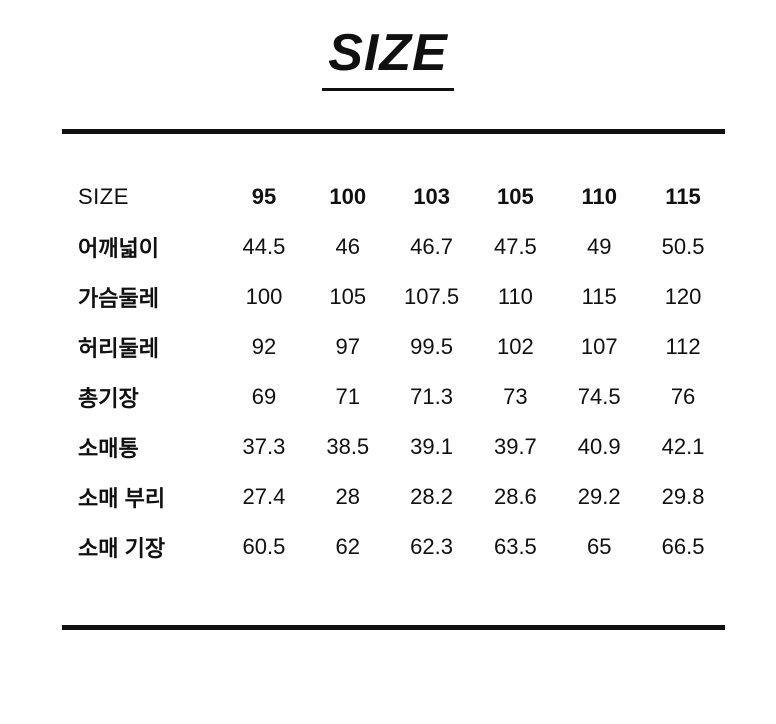 The height and width of the screenshot is (724, 776). What do you see at coordinates (431, 396) in the screenshot?
I see `value-cell: 71.3` at bounding box center [431, 396].